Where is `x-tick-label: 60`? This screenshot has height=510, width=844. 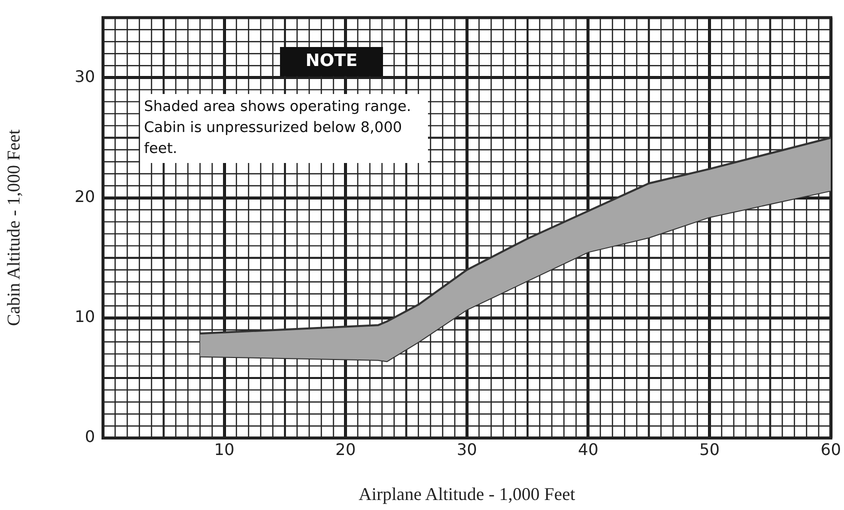 x-tick-label: 60 is located at coordinates (830, 449).